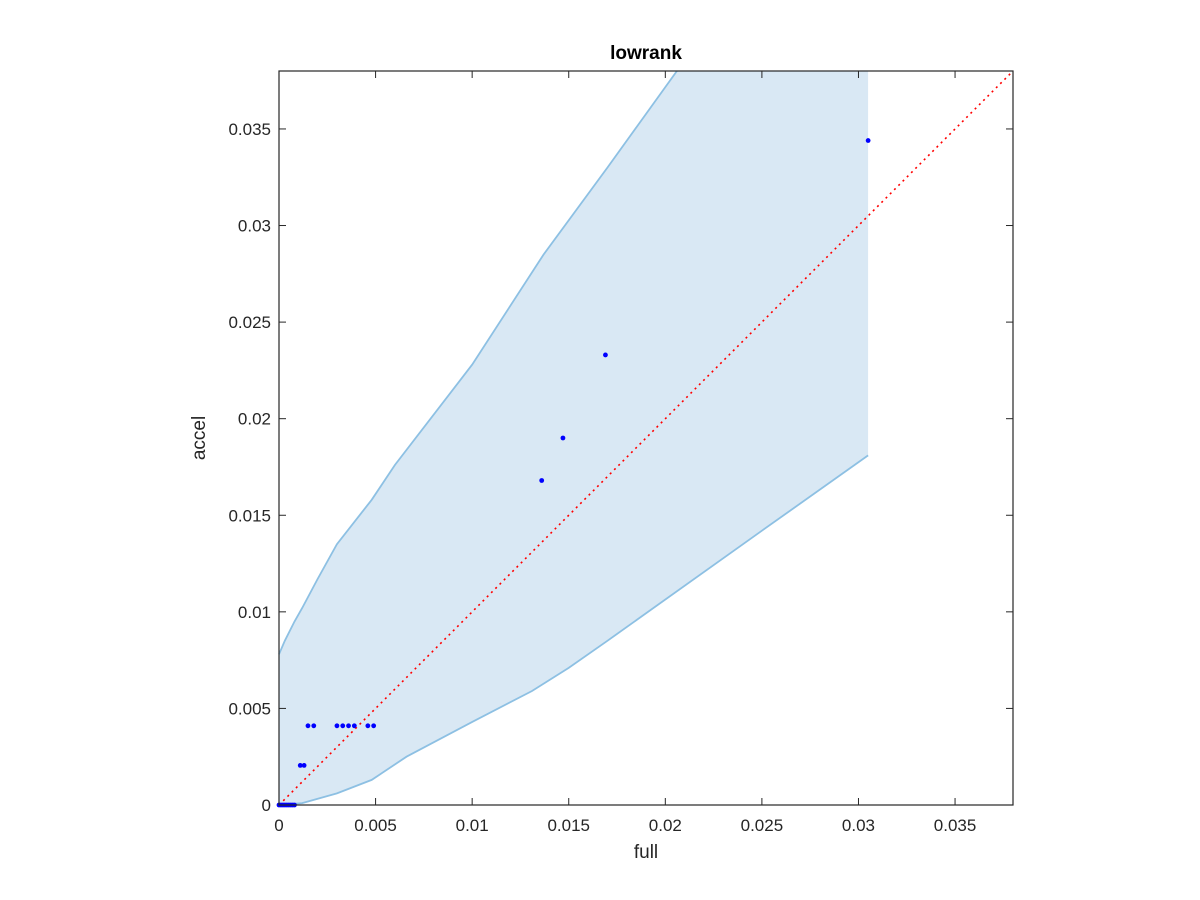 Image resolution: width=1200 pixels, height=900 pixels. What do you see at coordinates (646, 852) in the screenshot?
I see `x-axis-label: full` at bounding box center [646, 852].